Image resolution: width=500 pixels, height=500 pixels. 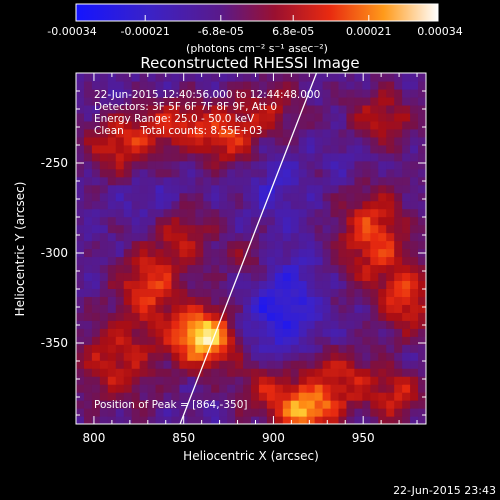 I want to click on chart-title: Reconstructed RHESSI Image, so click(x=249, y=63).